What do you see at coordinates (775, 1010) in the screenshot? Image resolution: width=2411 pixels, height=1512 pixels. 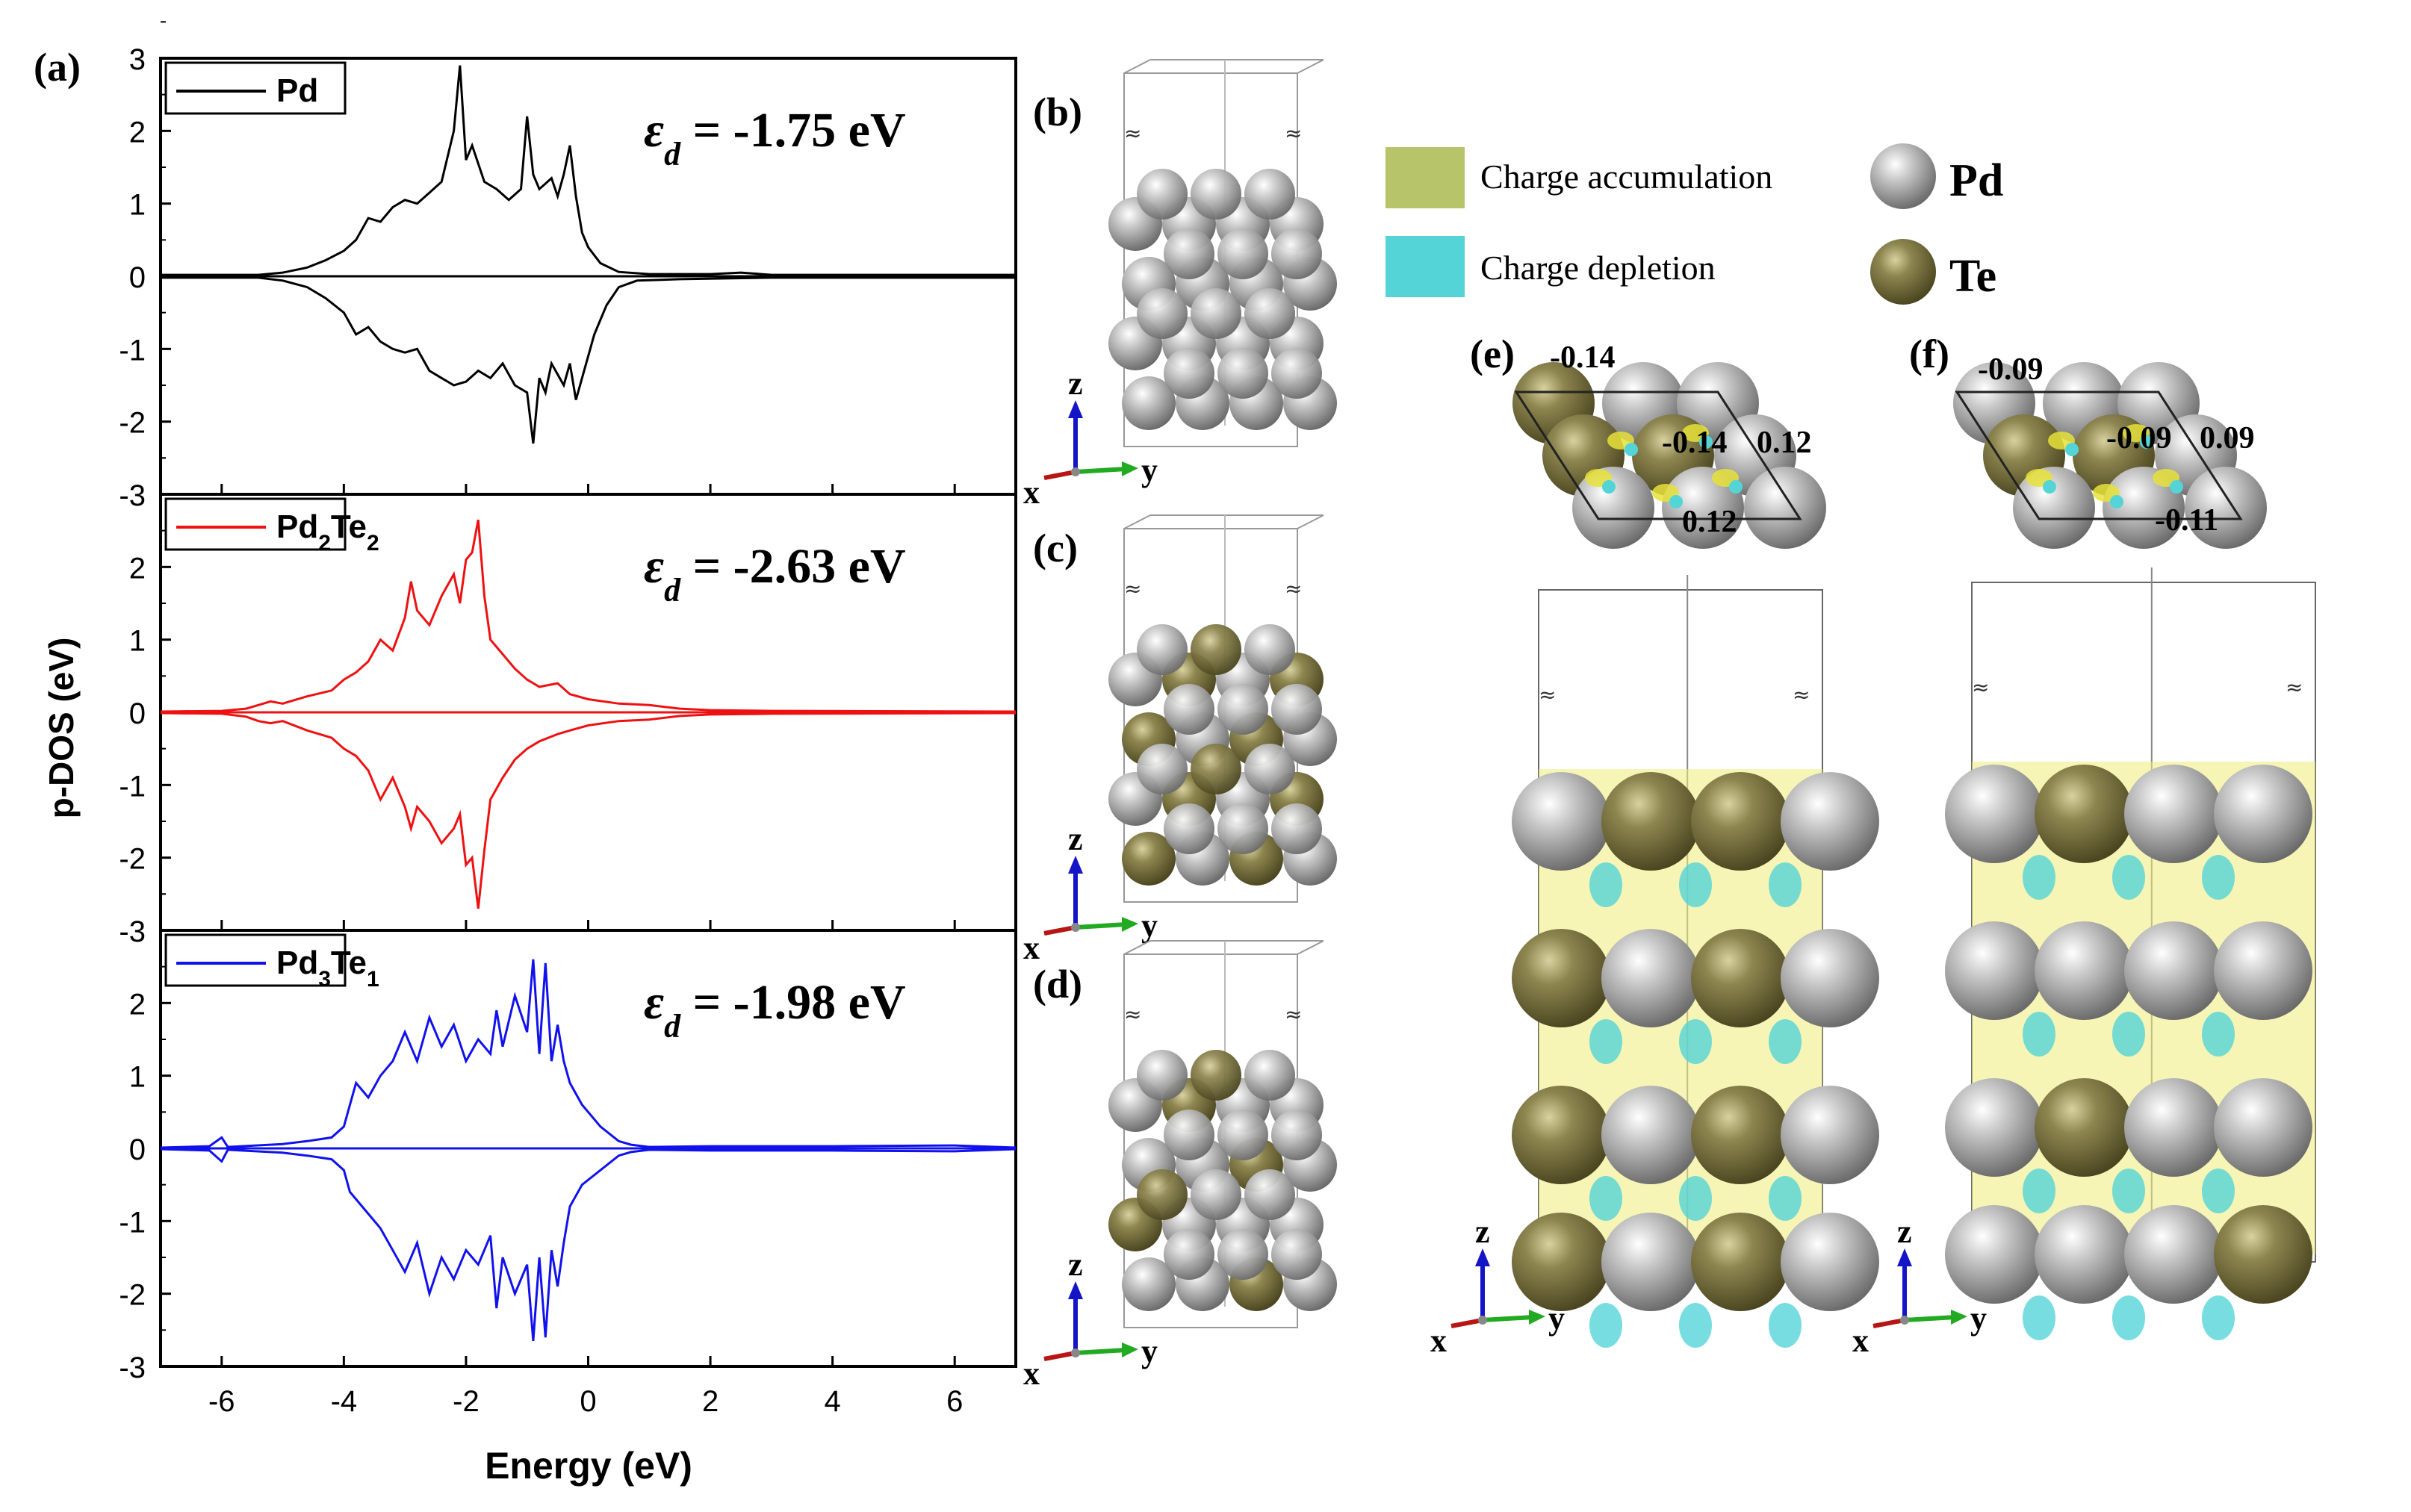 I see `d-band-center-annotation: εd = -1.98 eV` at bounding box center [775, 1010].